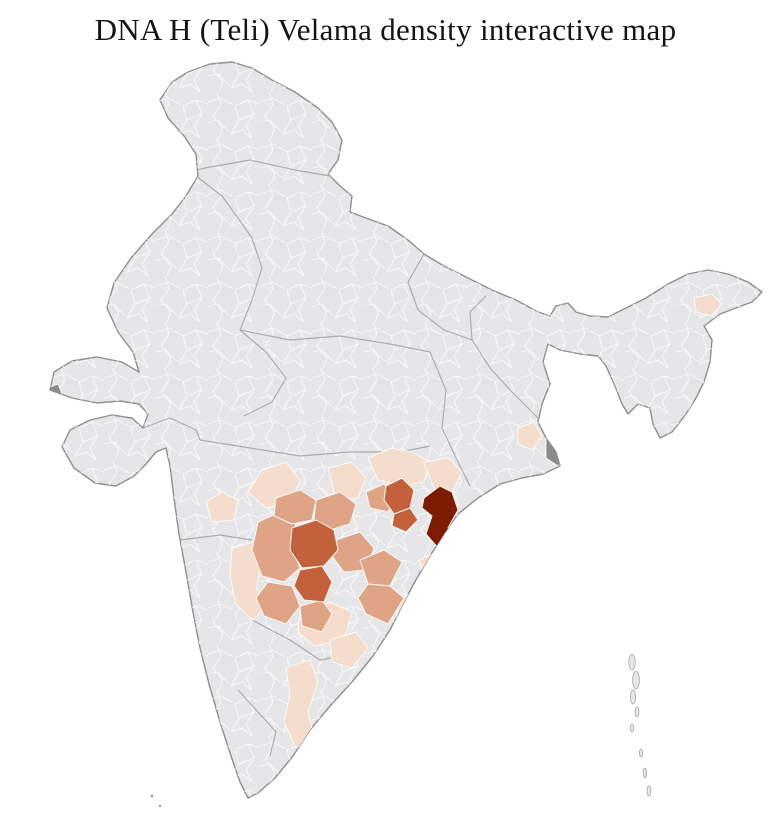 Image resolution: width=771 pixels, height=813 pixels. What do you see at coordinates (156, 801) in the screenshot?
I see `lakshadweep-islands` at bounding box center [156, 801].